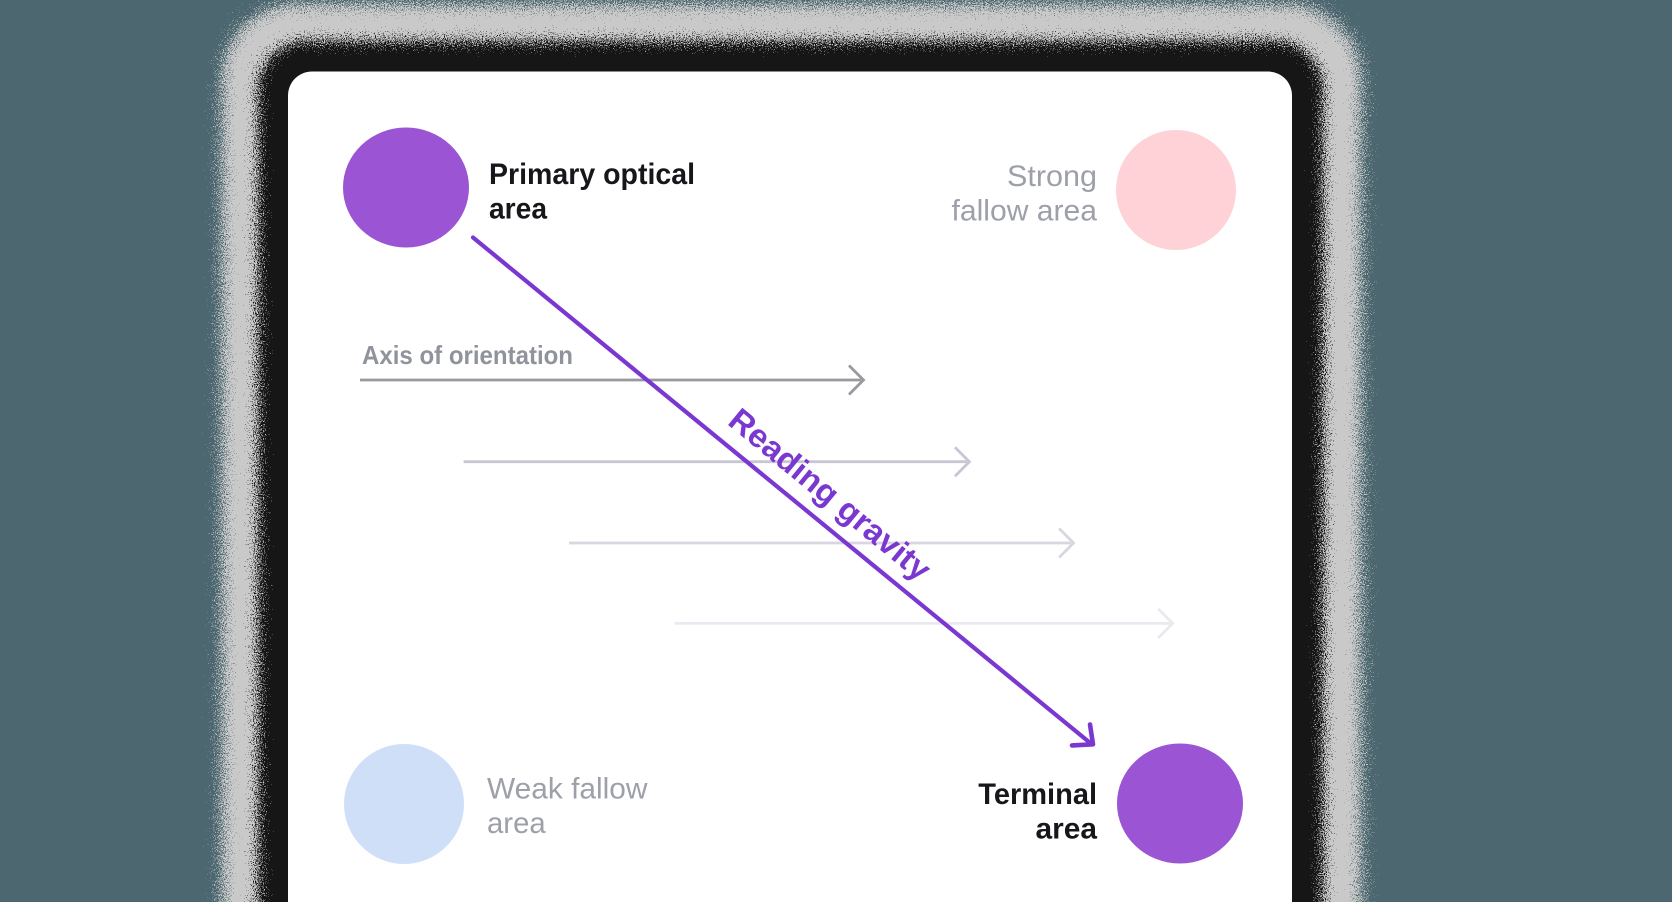  I want to click on svg-text: Primary optical, so click(592, 174).